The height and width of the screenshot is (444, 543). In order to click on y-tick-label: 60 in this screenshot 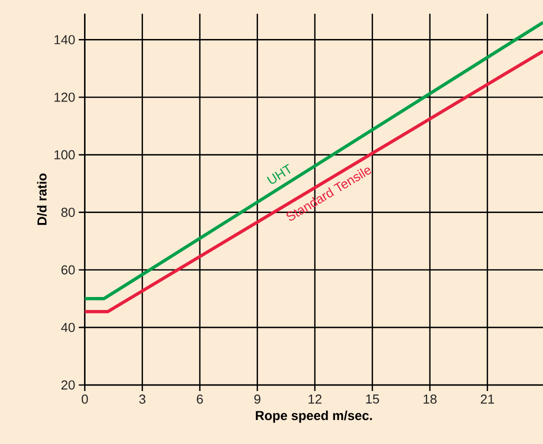, I will do `click(68, 269)`.